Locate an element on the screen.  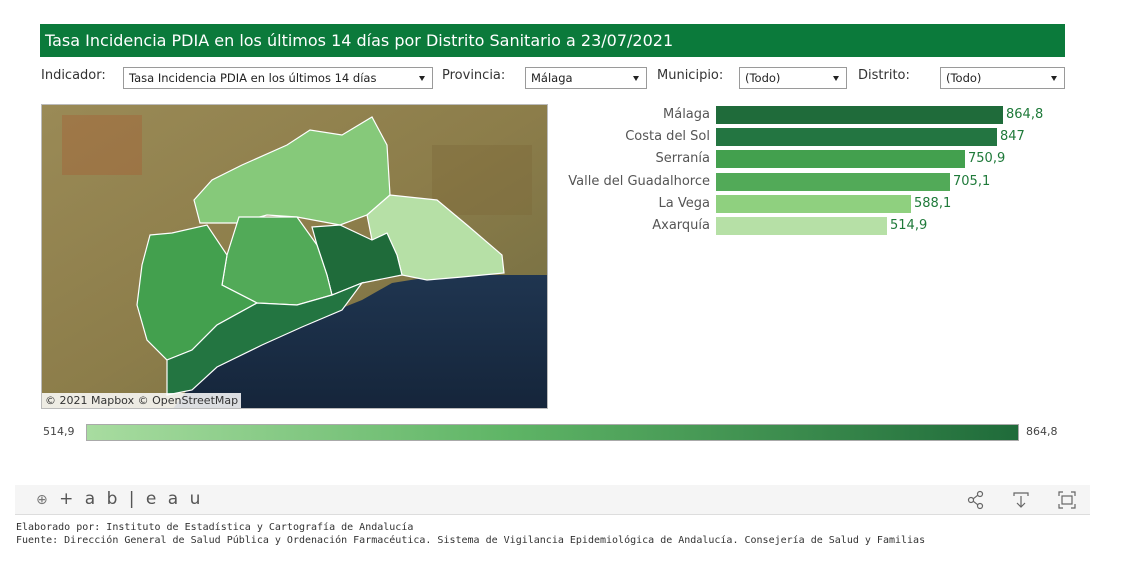
tableau-cross-icon: ⊕ is located at coordinates (43, 500).